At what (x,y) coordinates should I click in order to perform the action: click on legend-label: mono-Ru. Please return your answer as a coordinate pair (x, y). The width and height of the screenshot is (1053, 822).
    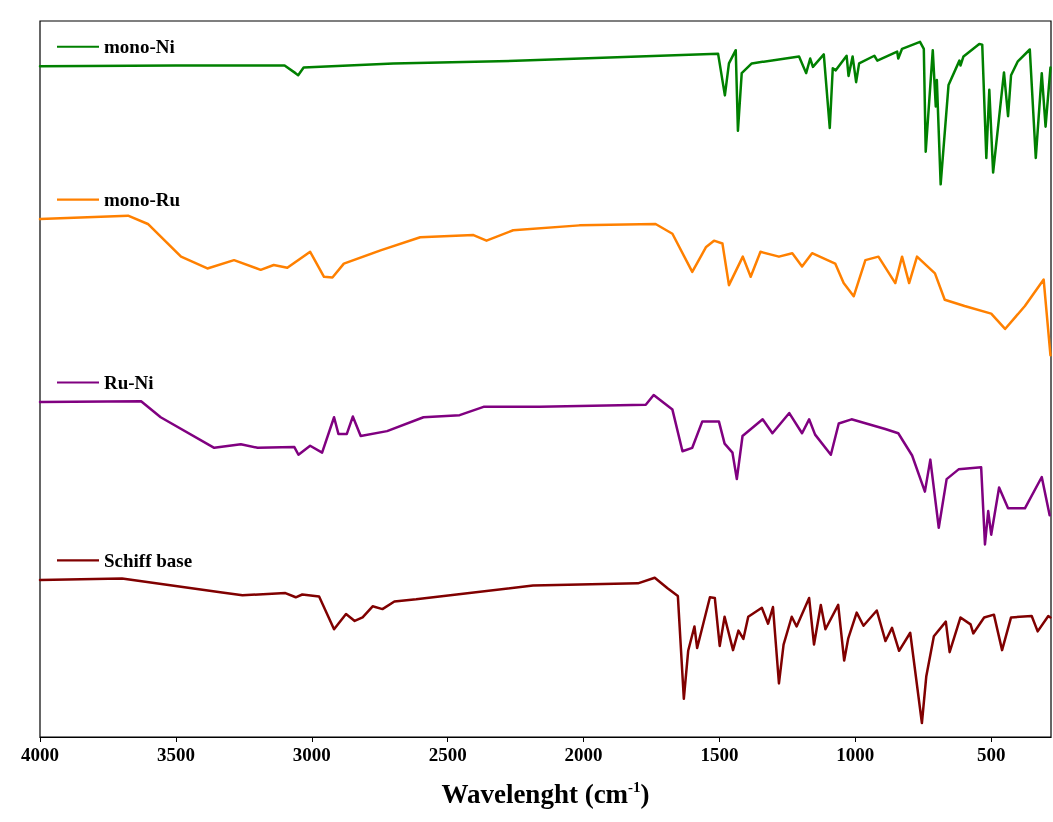
    Looking at the image, I should click on (142, 200).